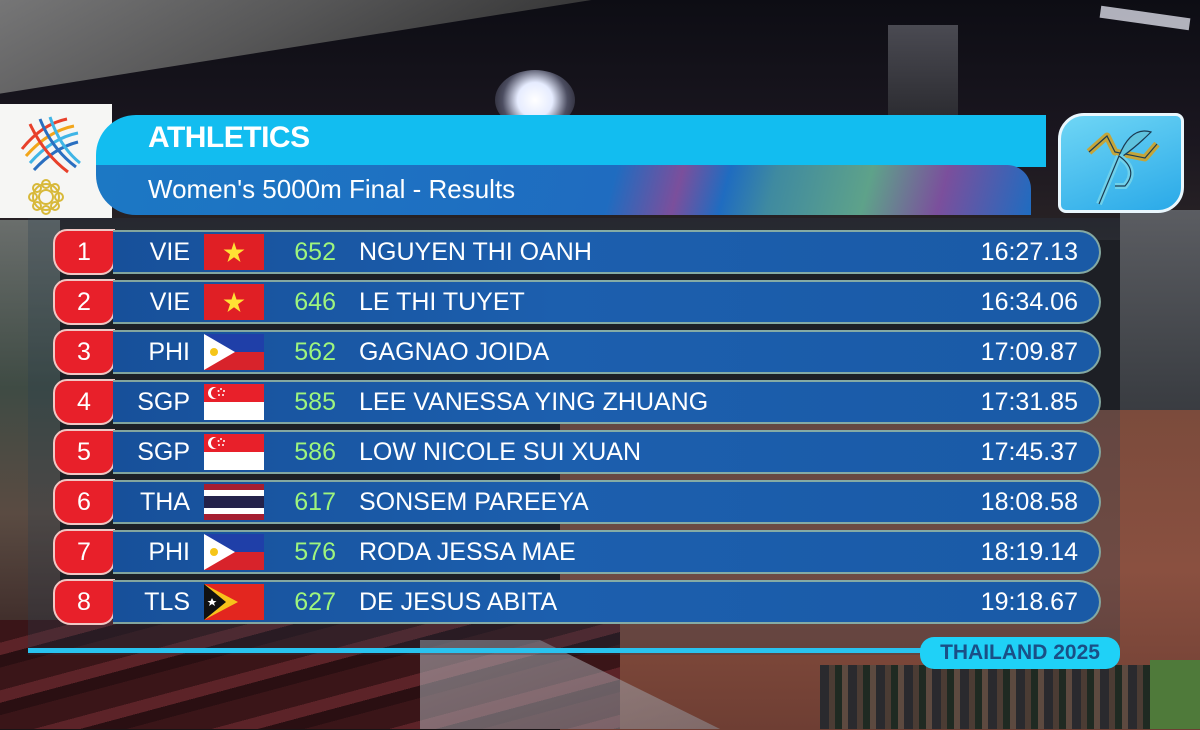 This screenshot has height=730, width=1200. I want to click on noc-code: TLS, so click(167, 602).